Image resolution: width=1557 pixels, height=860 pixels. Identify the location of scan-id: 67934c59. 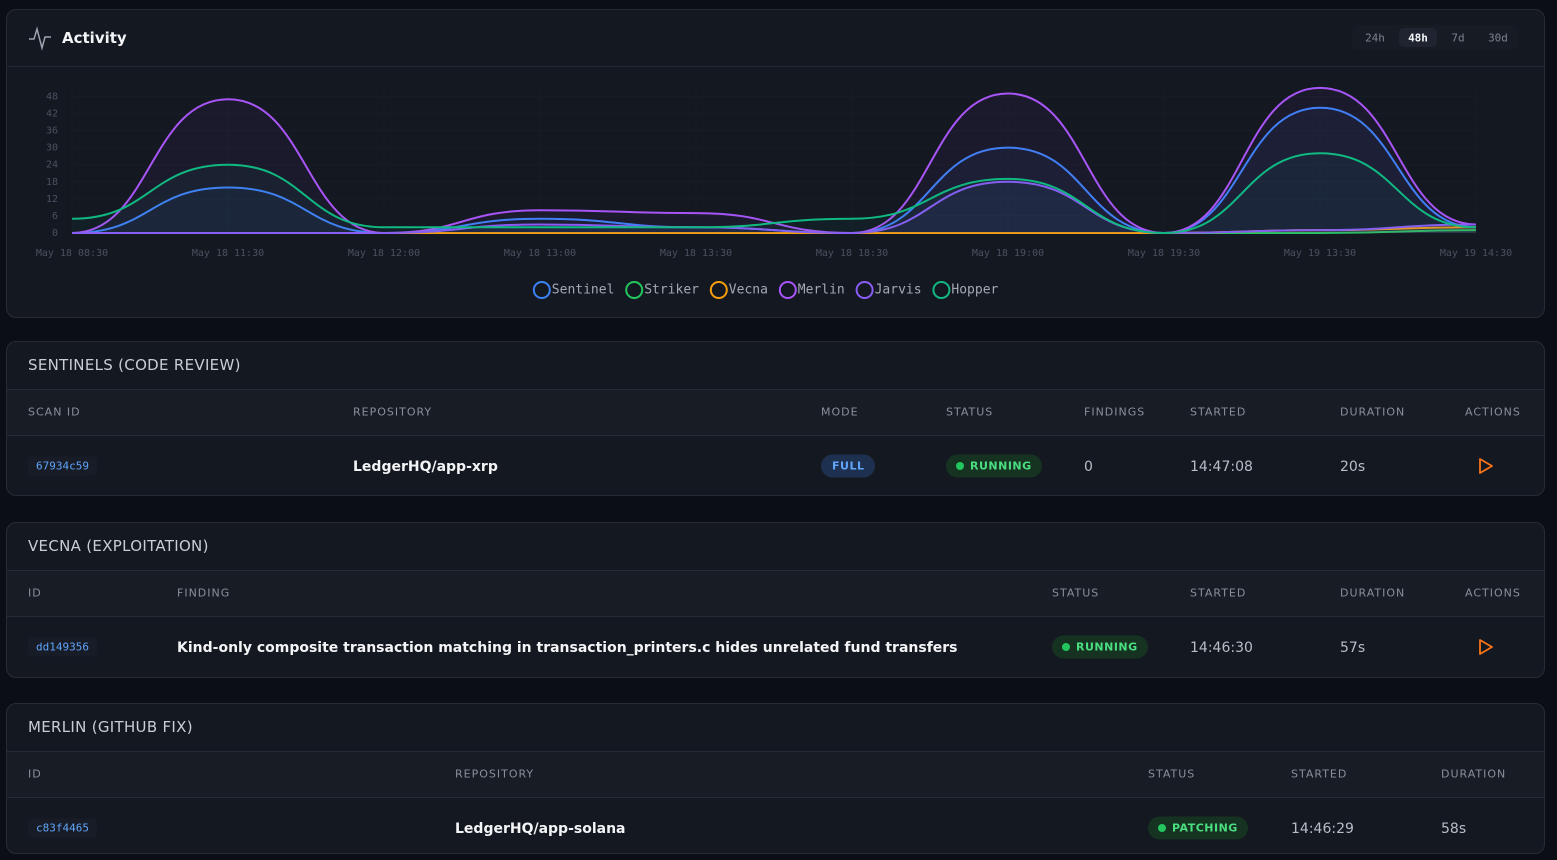
(62, 466).